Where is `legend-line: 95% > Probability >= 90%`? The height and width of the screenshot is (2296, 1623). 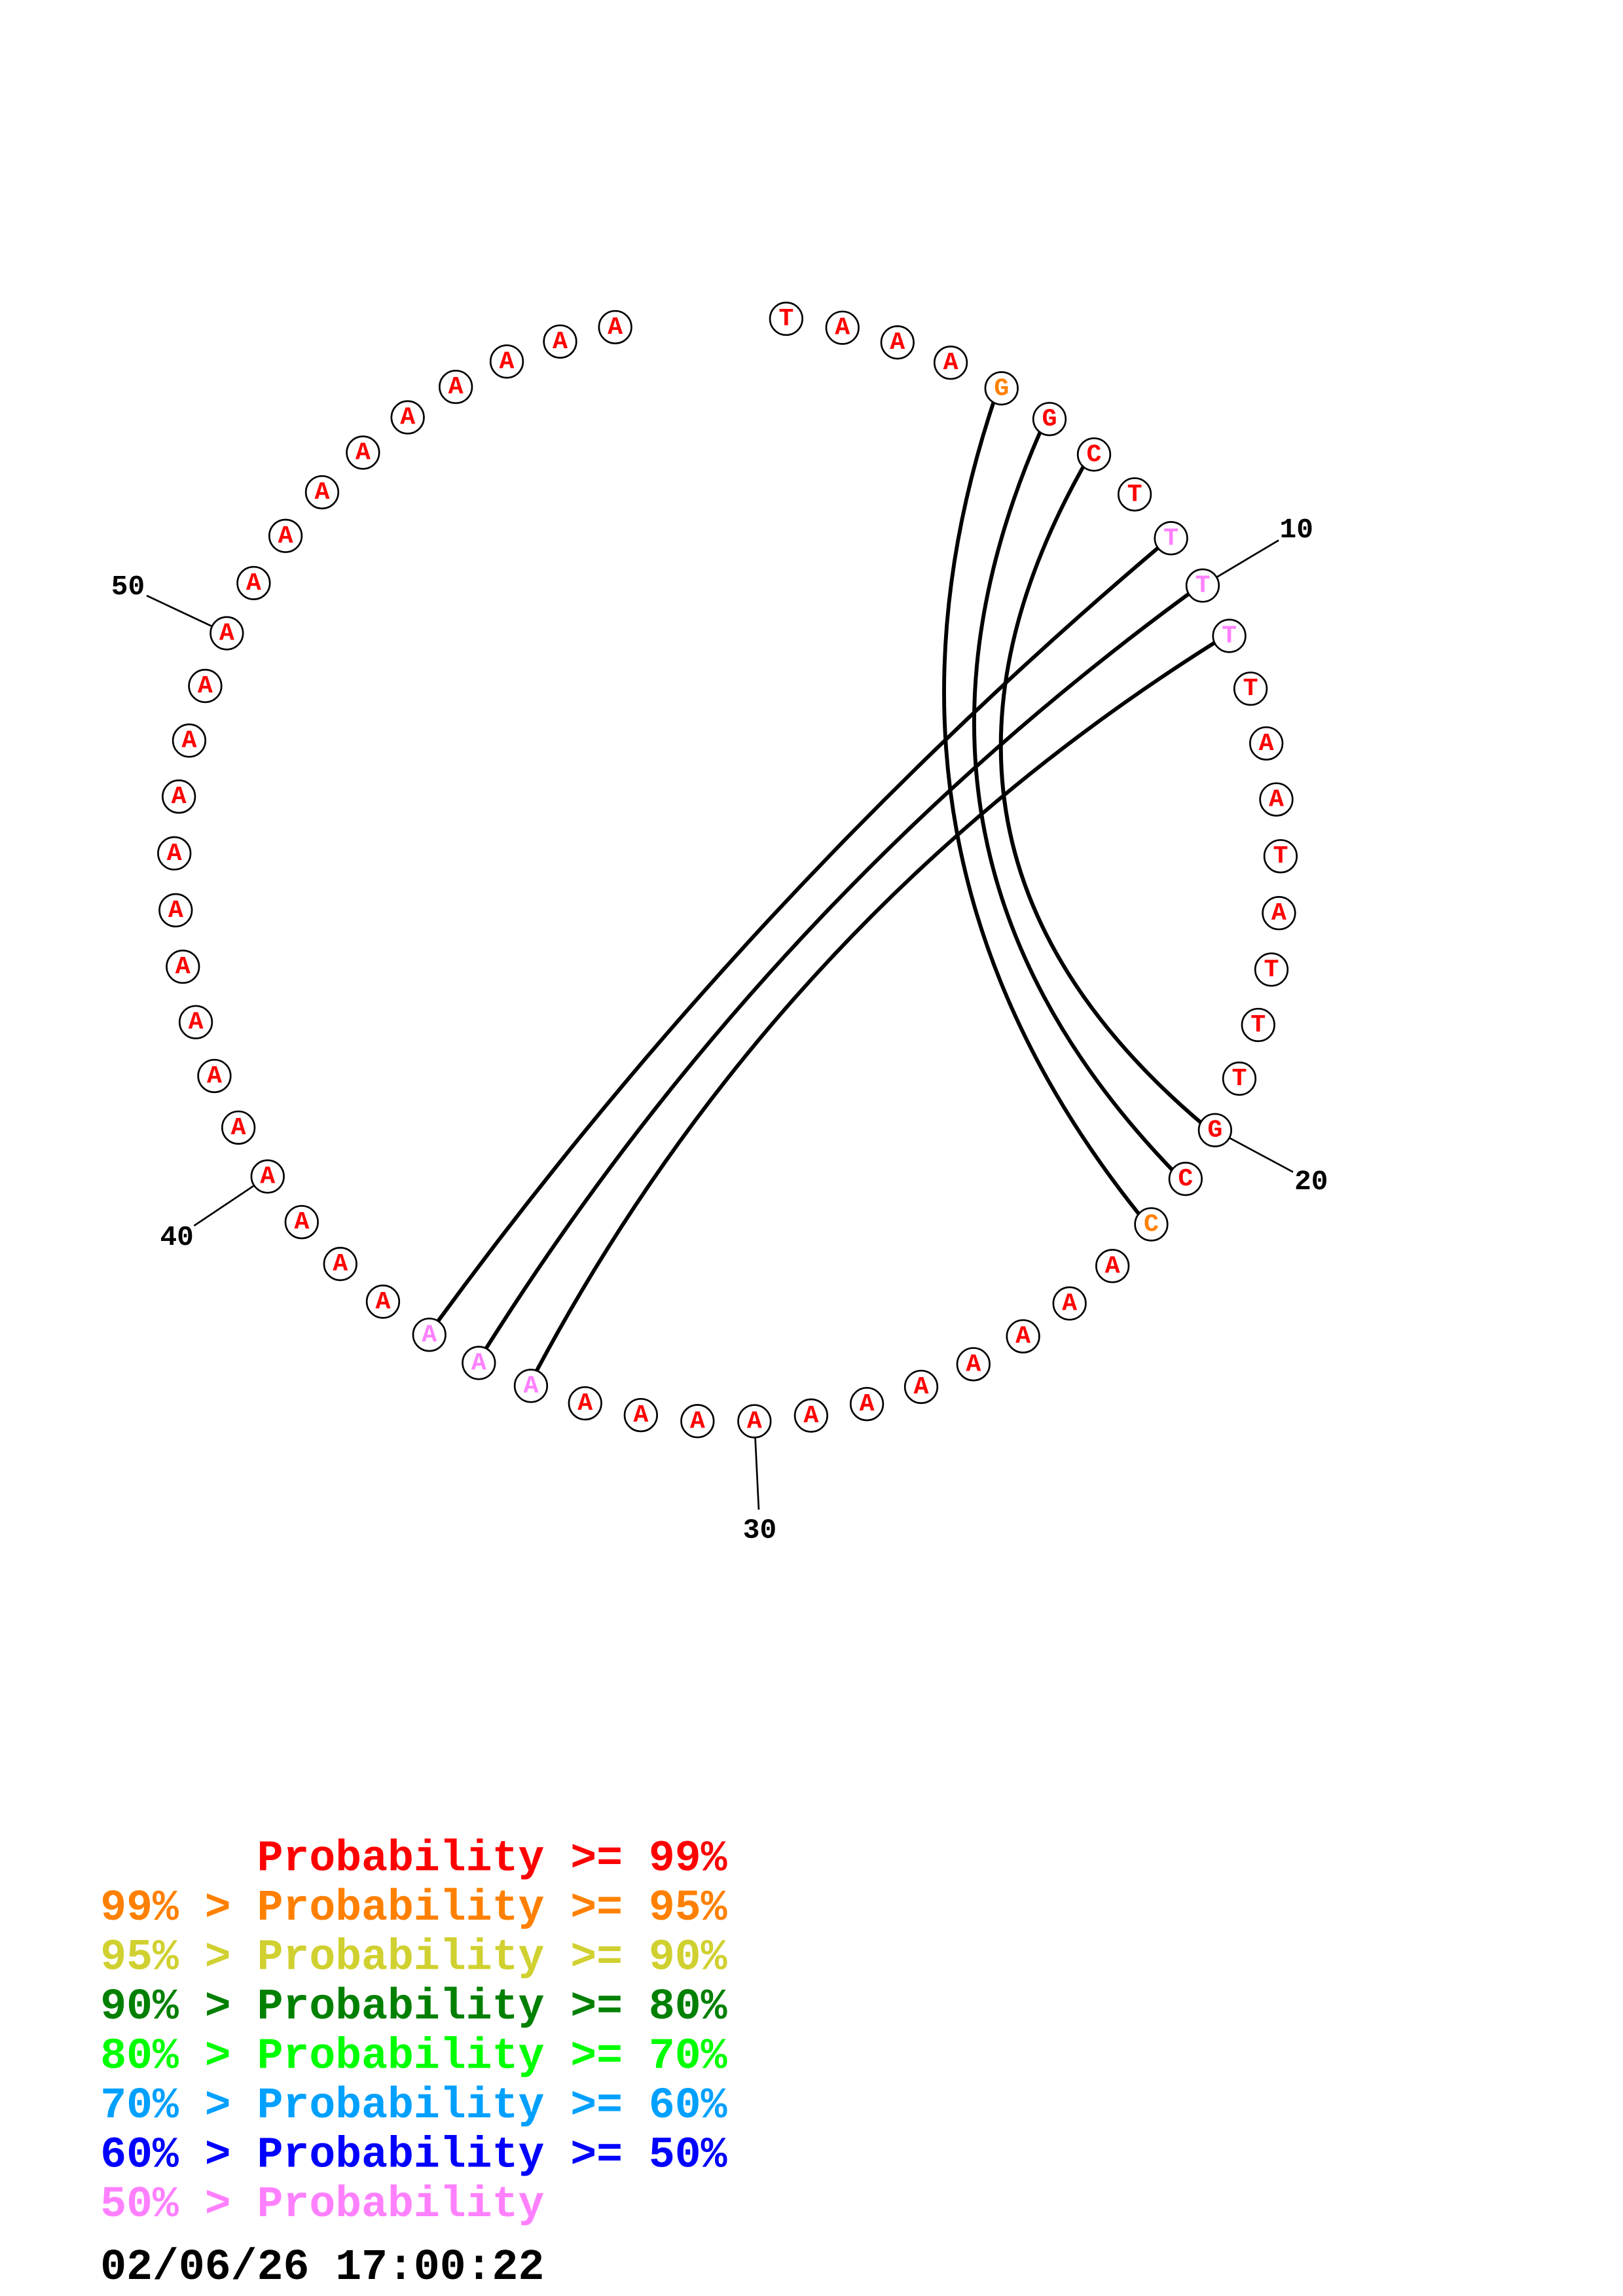
legend-line: 95% > Probability >= 90% is located at coordinates (413, 1957).